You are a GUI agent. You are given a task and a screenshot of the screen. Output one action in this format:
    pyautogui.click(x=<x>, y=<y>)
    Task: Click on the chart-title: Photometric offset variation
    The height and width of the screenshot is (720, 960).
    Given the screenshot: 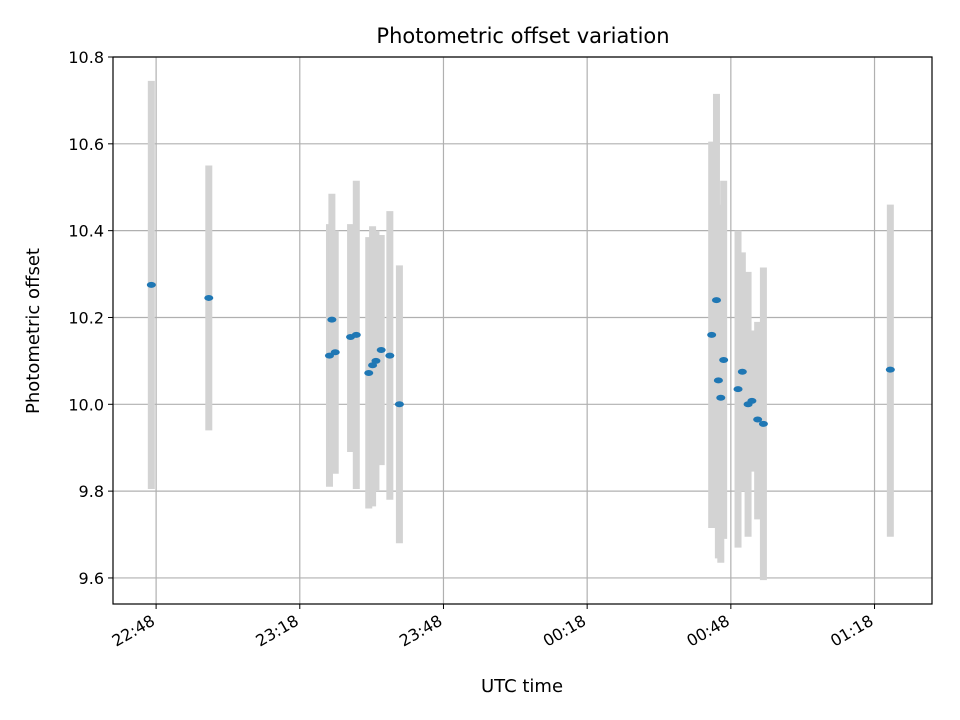 What is the action you would take?
    pyautogui.click(x=522, y=36)
    